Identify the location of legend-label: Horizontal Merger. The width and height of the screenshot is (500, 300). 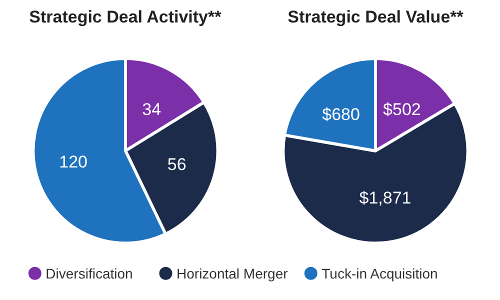
(232, 273).